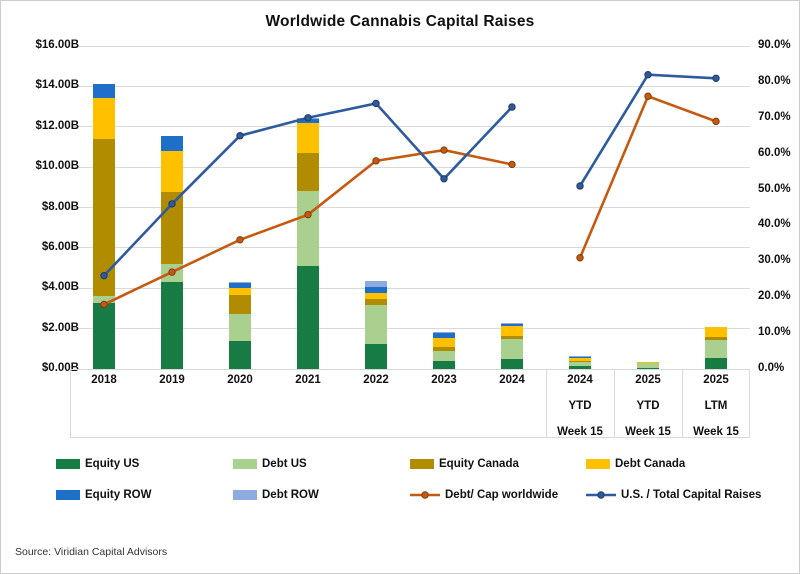  I want to click on secondary-axis-tick-label: 40.0%, so click(774, 224).